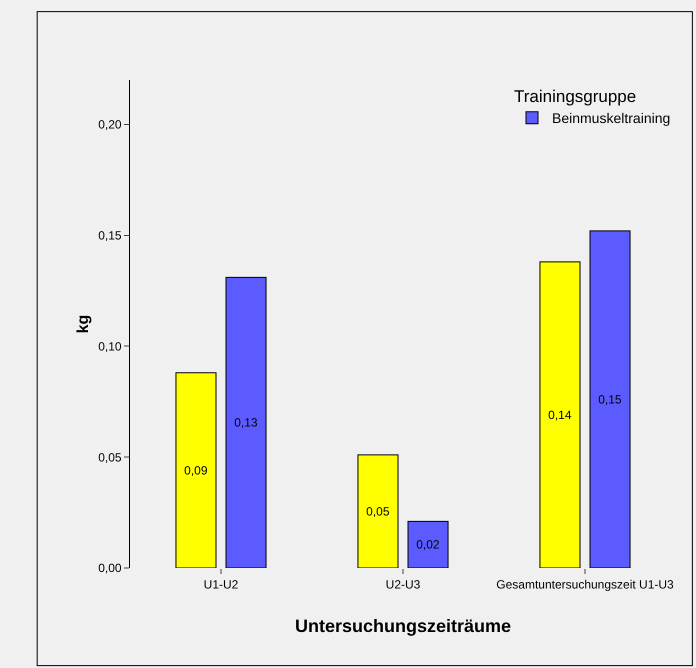 Image resolution: width=696 pixels, height=668 pixels. I want to click on data-label: 0,05, so click(378, 511).